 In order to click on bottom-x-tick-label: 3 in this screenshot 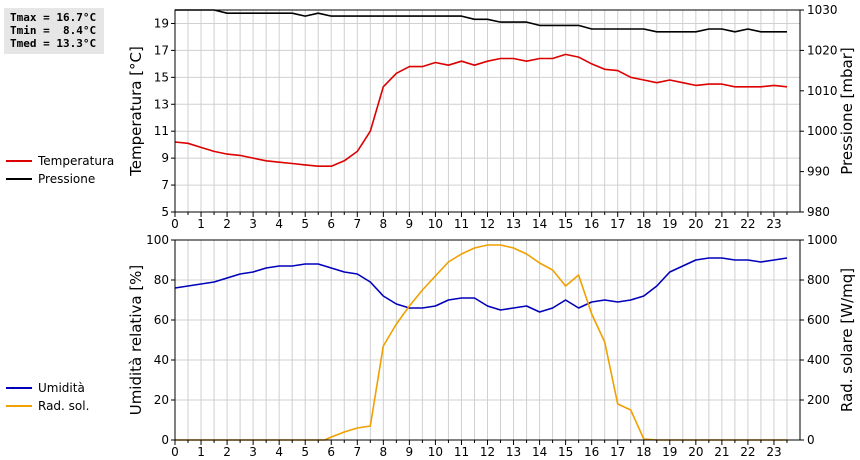, I will do `click(253, 452)`.